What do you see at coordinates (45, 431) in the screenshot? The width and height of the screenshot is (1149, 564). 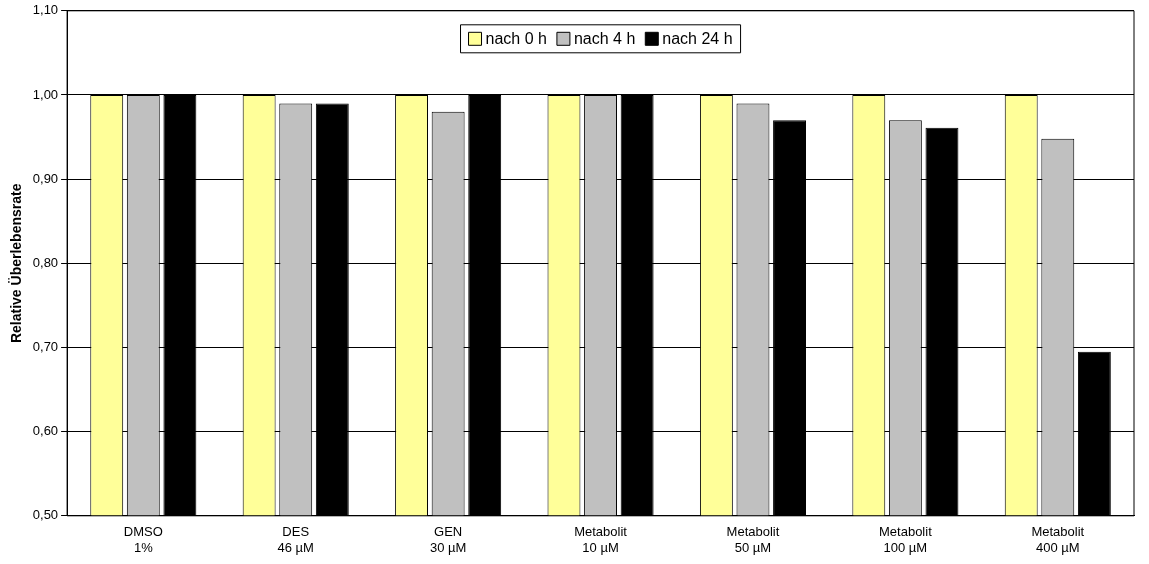 I see `y-tick-label: 0,60` at bounding box center [45, 431].